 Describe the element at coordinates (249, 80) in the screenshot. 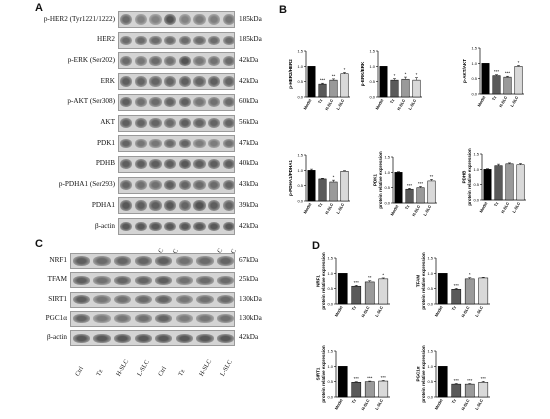

I see `kda-label-a-3: 42kDa` at that location.